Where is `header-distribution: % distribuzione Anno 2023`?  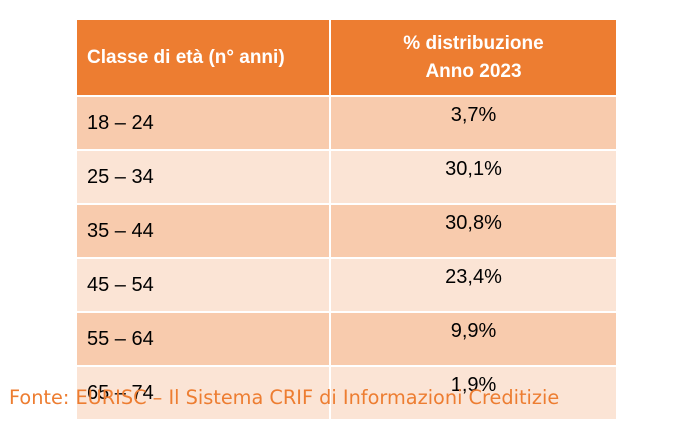
header-distribution: % distribuzione Anno 2023 is located at coordinates (473, 58).